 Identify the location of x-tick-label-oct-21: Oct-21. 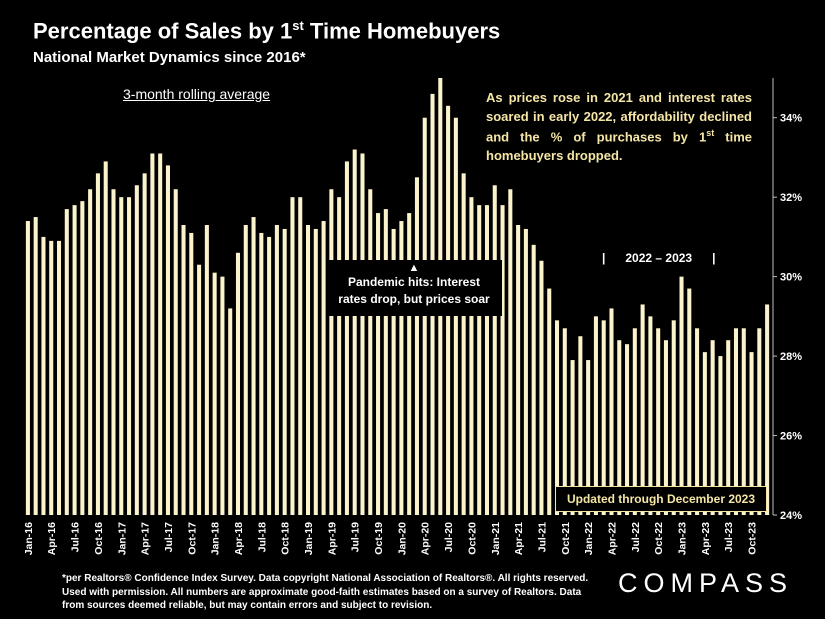
(566, 538).